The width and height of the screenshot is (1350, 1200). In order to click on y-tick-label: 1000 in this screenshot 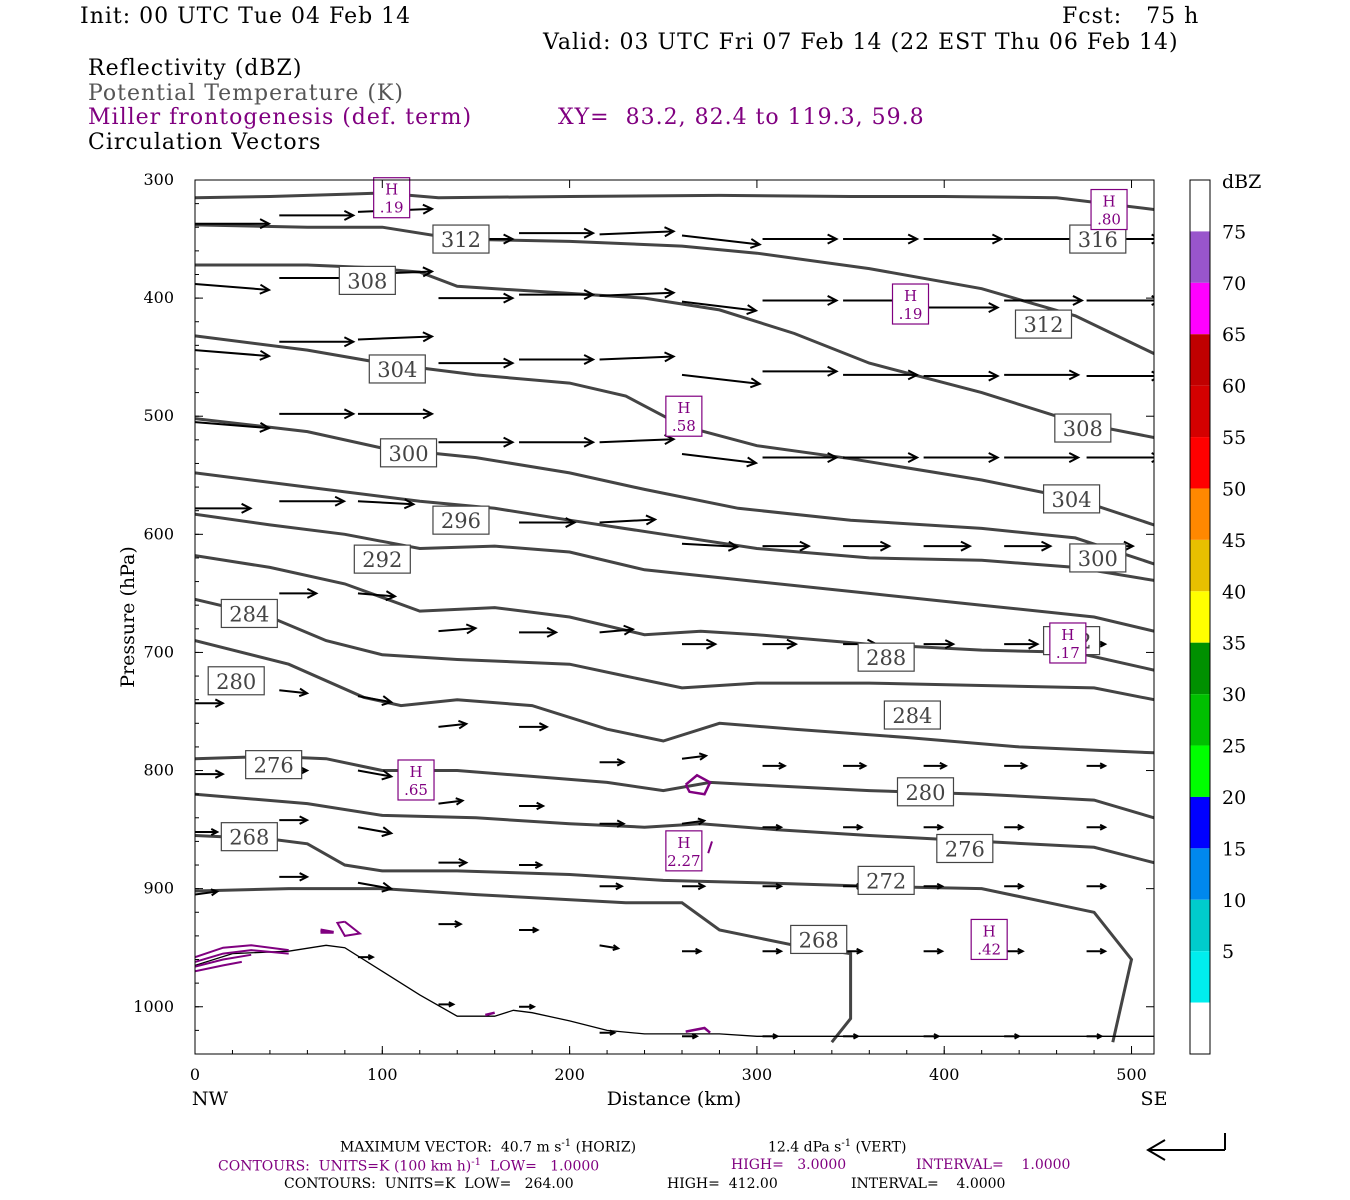, I will do `click(153, 1006)`.